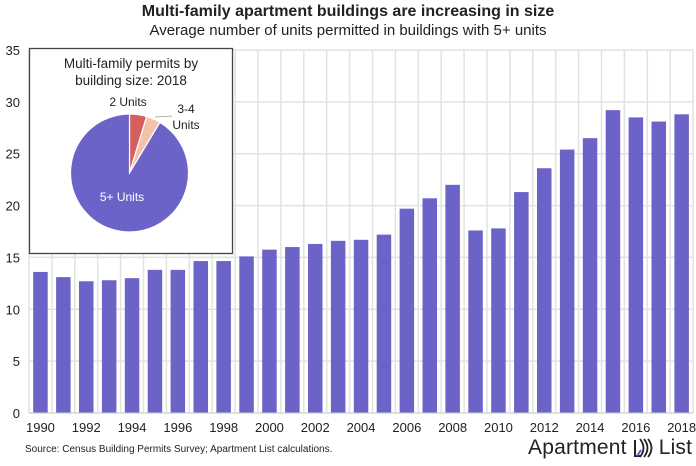  What do you see at coordinates (122, 197) in the screenshot?
I see `pie-label-5-units: 5+ Units` at bounding box center [122, 197].